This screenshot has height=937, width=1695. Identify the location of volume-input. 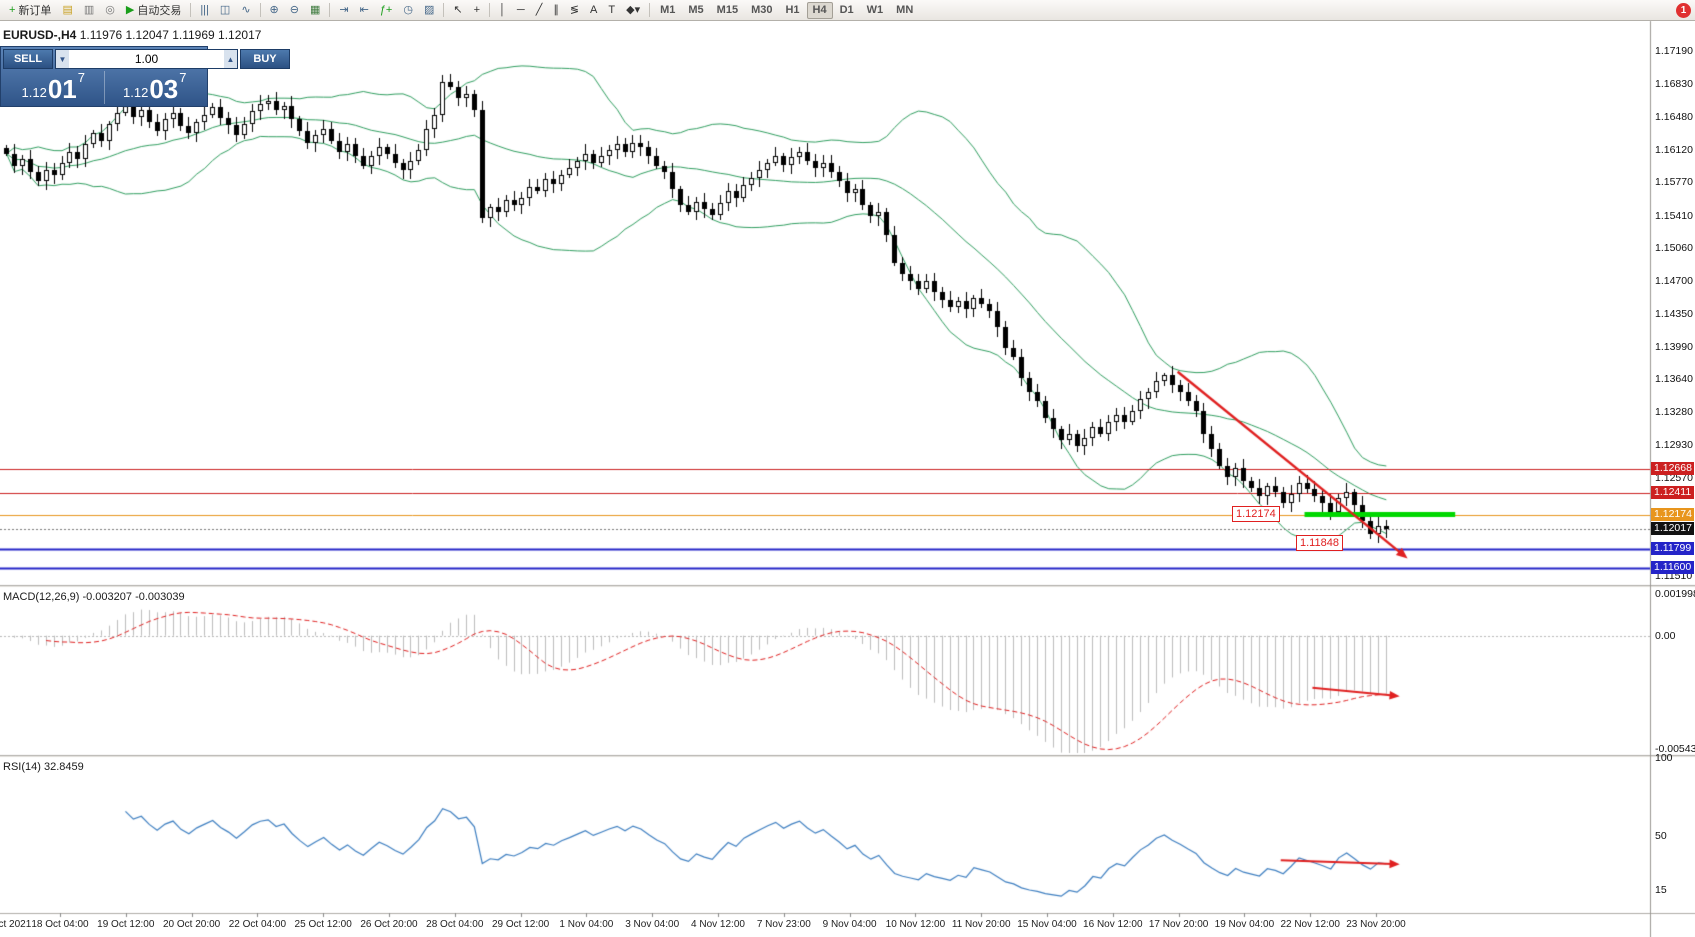
(146, 59).